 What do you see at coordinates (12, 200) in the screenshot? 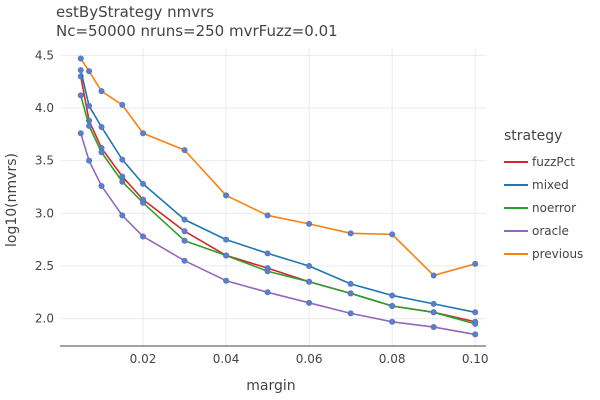
I see `y-axis-title: log10(nmvrs)` at bounding box center [12, 200].